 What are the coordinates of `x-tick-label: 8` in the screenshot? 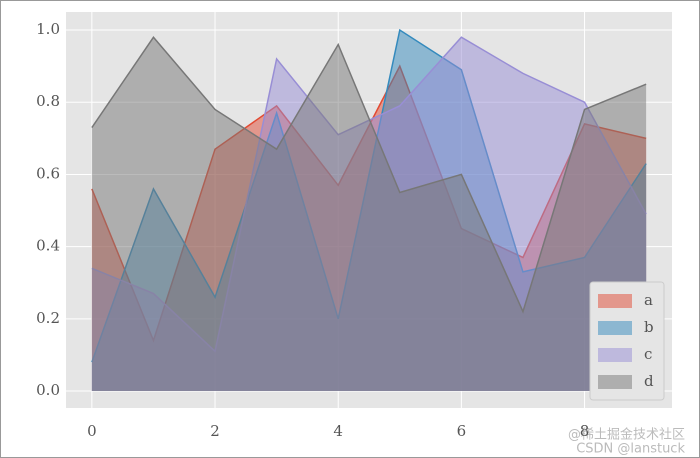 It's located at (585, 431).